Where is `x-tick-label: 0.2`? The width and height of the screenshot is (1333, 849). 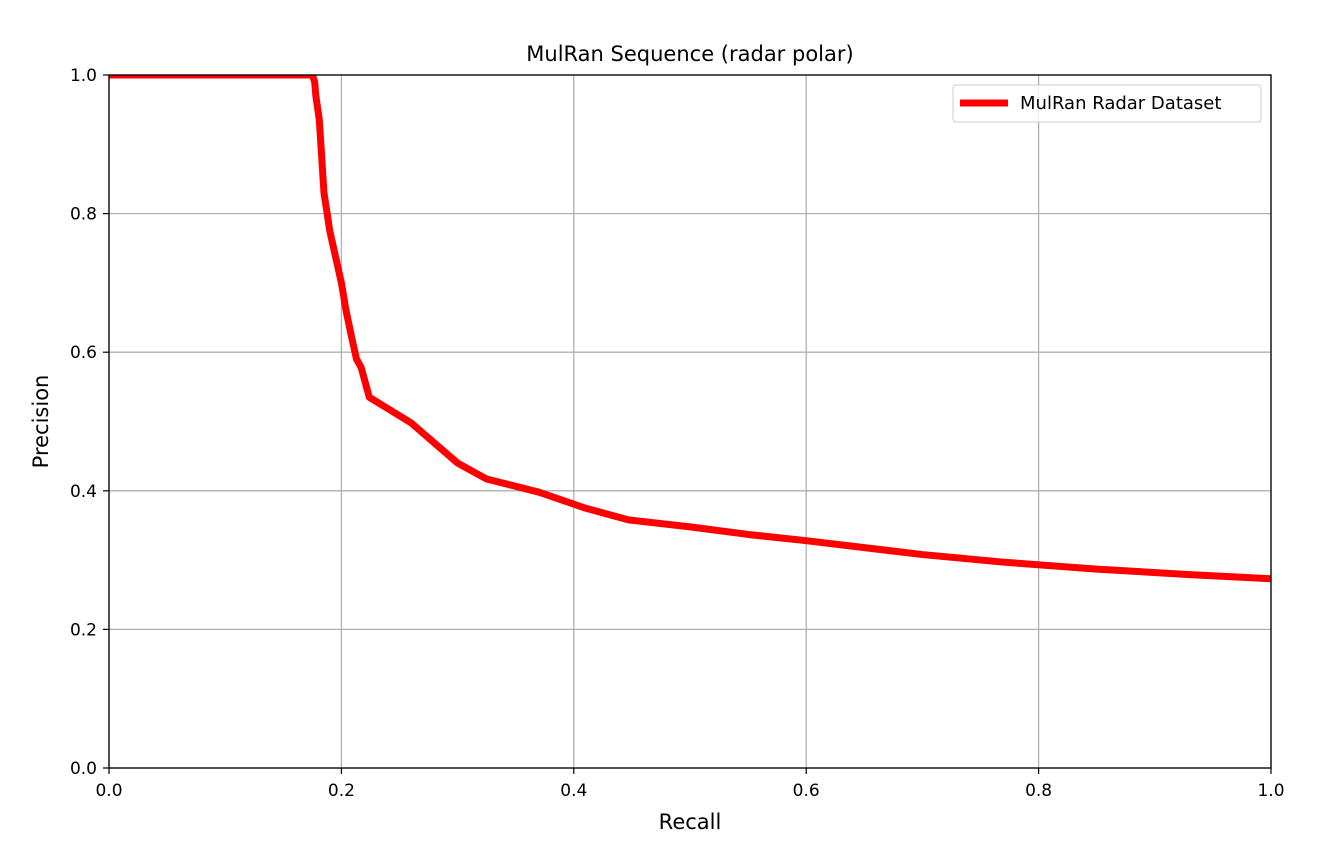 x-tick-label: 0.2 is located at coordinates (341, 791).